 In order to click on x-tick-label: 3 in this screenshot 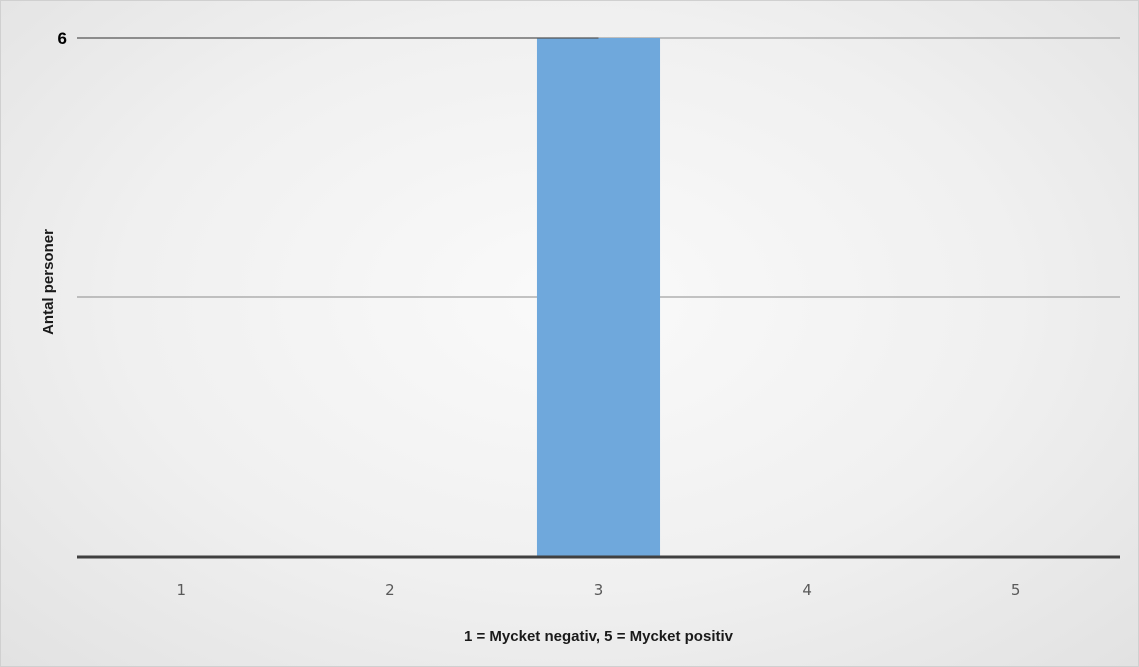, I will do `click(599, 590)`.